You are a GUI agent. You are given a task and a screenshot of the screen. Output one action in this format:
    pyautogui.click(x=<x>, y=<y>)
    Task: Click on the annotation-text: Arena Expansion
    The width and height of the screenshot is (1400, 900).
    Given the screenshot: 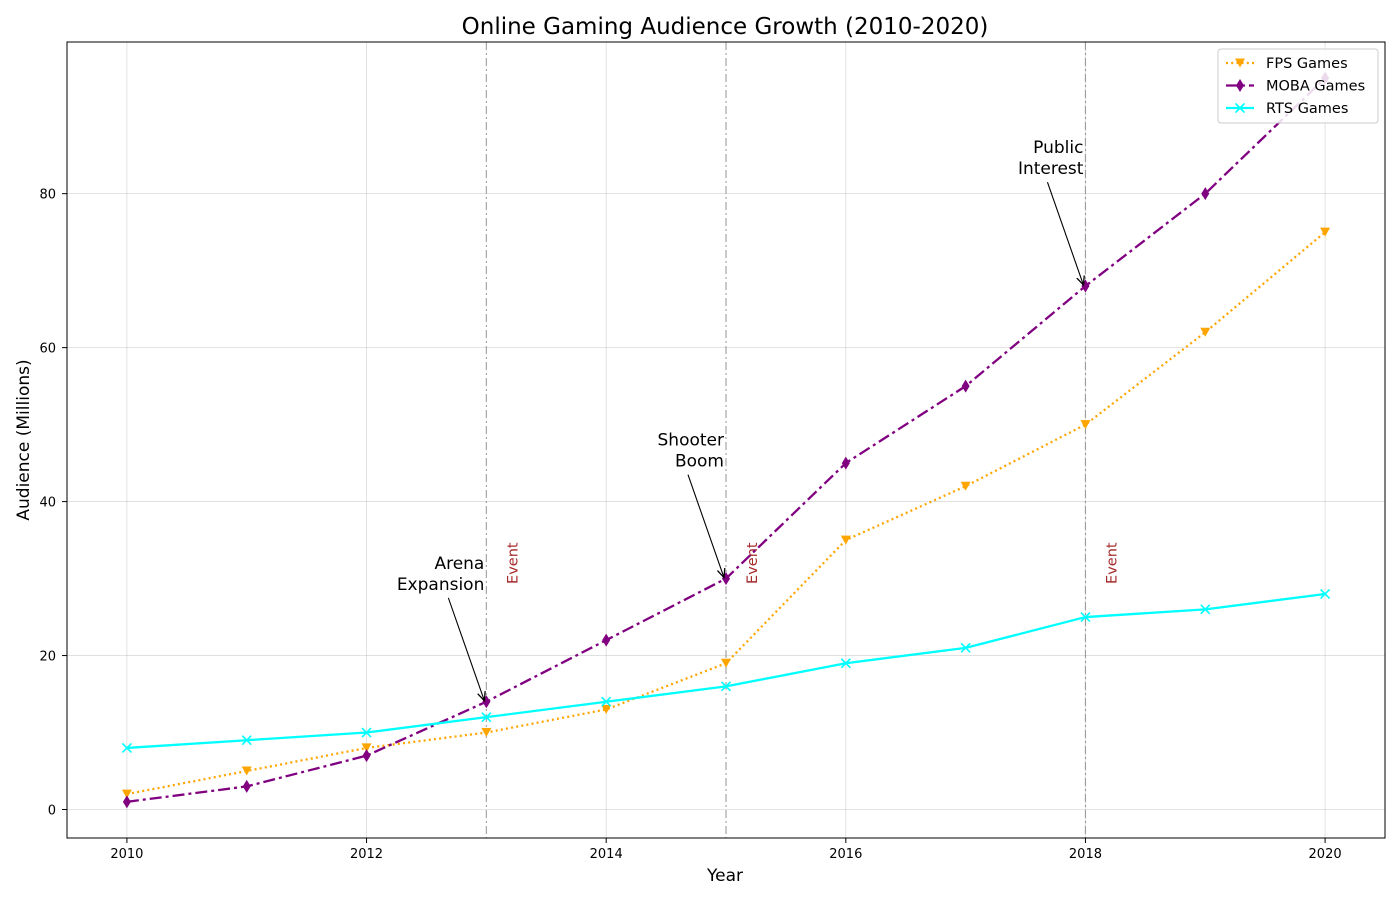 What is the action you would take?
    pyautogui.click(x=441, y=574)
    